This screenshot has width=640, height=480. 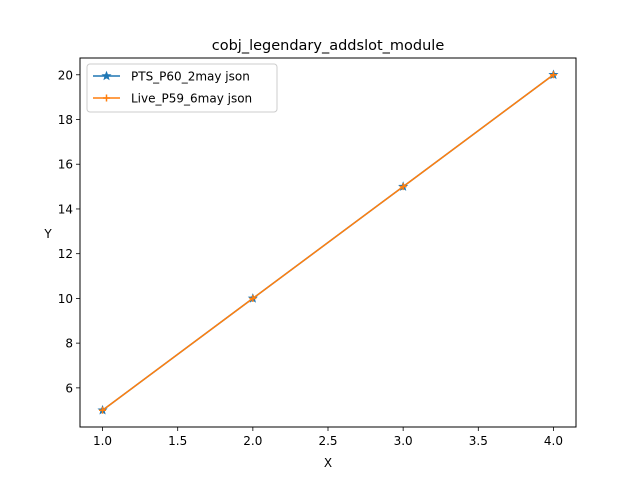 What do you see at coordinates (252, 441) in the screenshot?
I see `x-tick-label: 2.0` at bounding box center [252, 441].